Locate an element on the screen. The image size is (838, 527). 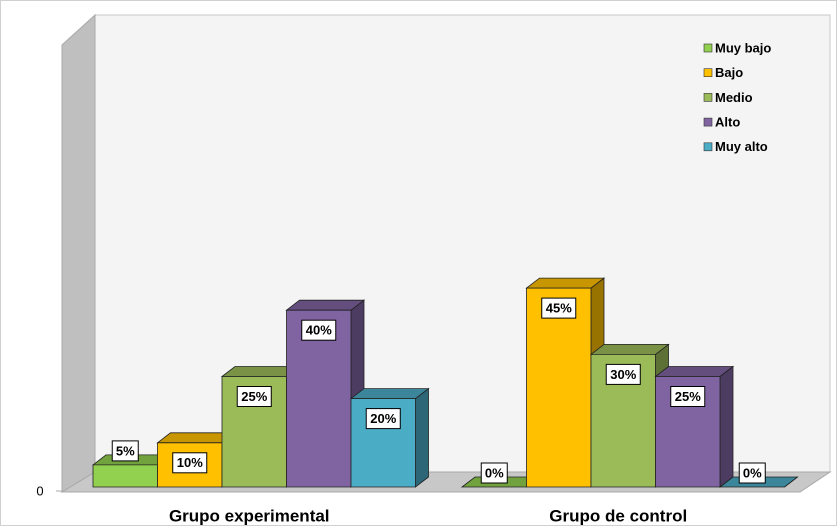
side-wall is located at coordinates (78, 253).